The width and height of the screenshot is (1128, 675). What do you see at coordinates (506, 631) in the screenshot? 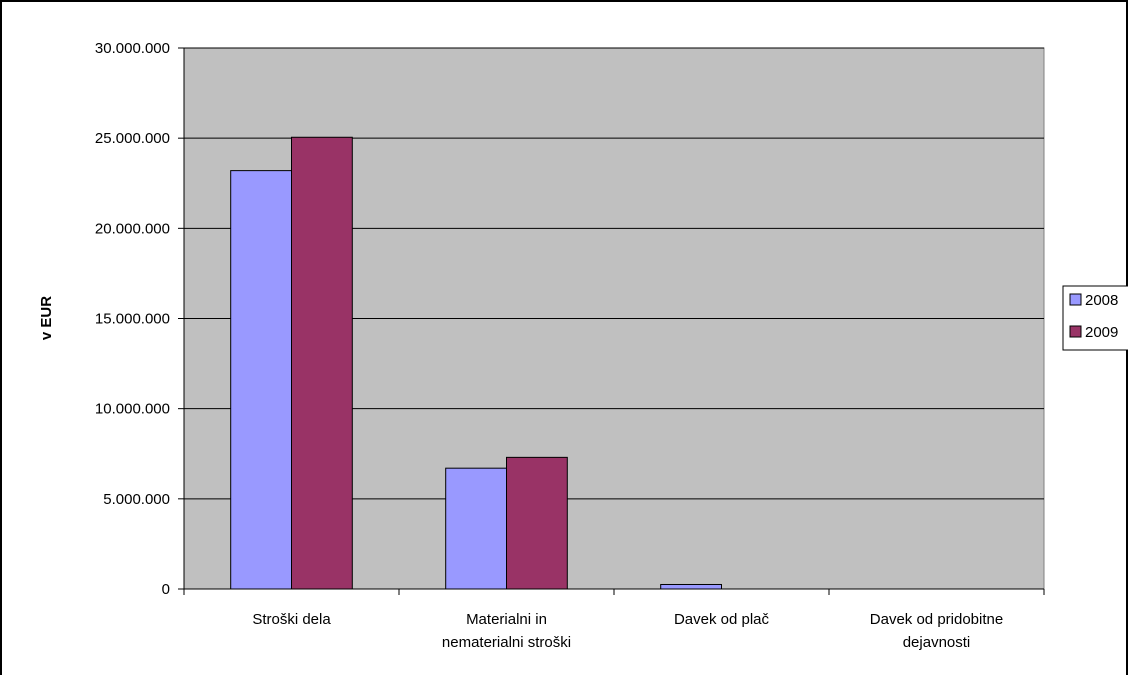
I see `x-tick-label: Materialni in nematerialni stroški` at bounding box center [506, 631].